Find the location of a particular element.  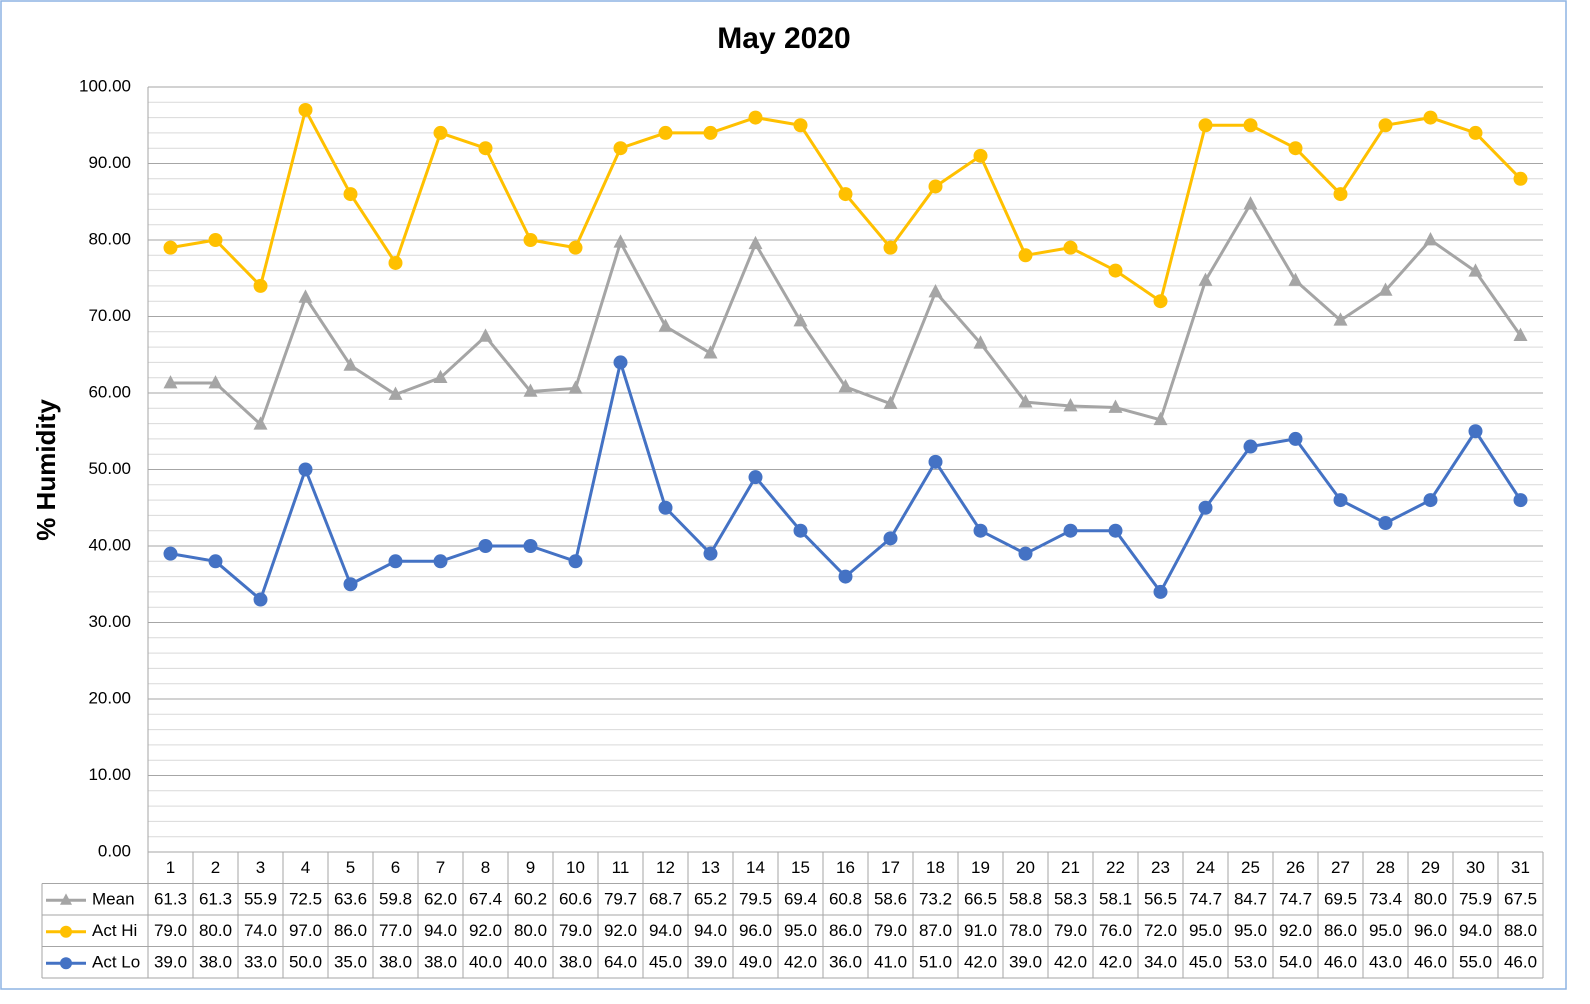

chart-title: May 2020 is located at coordinates (783, 38).